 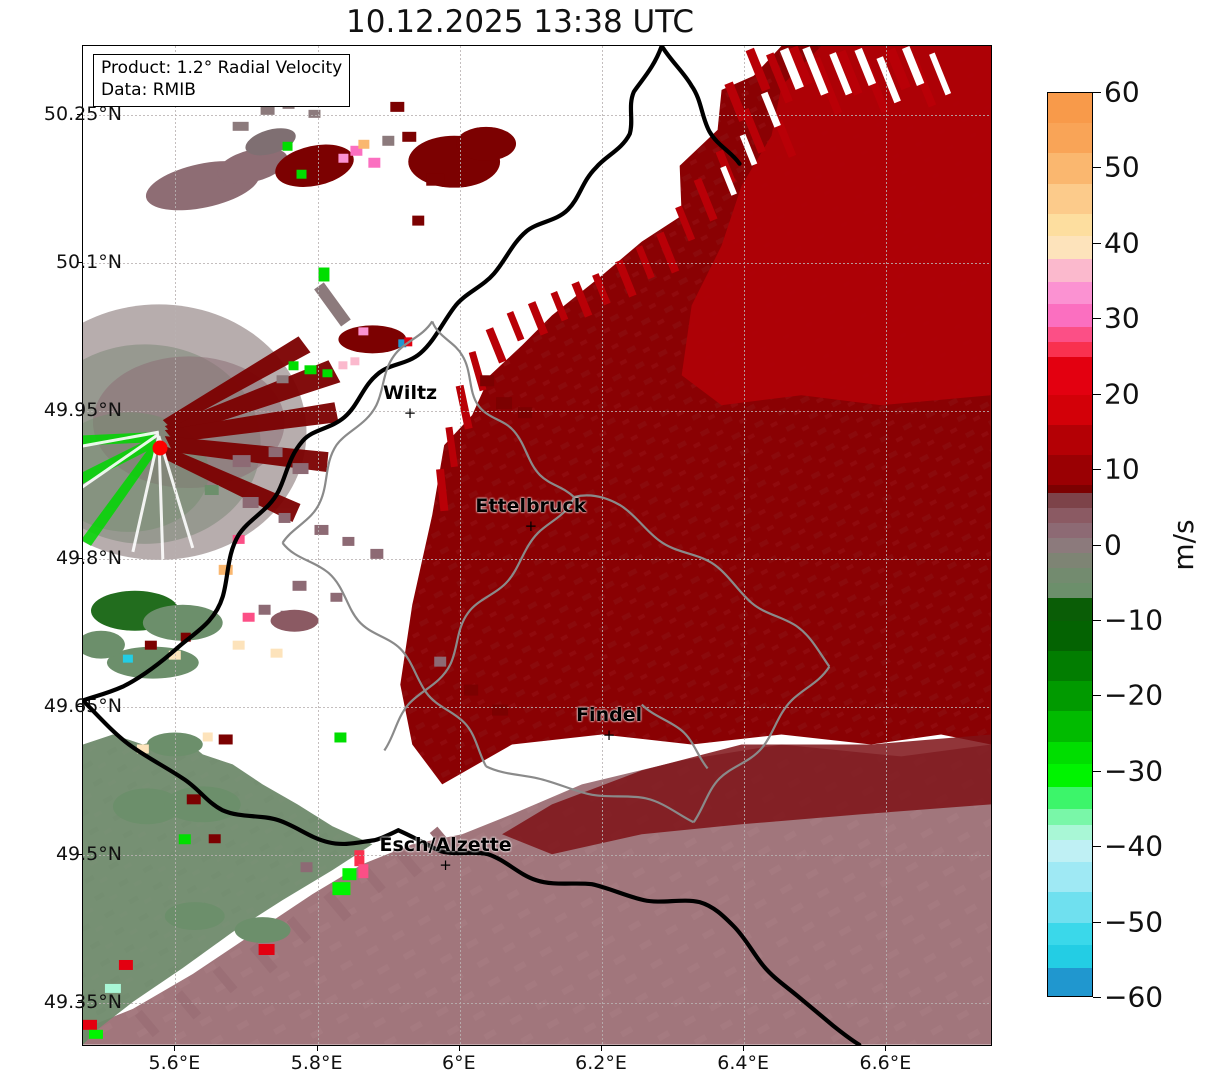 What do you see at coordinates (82, 705) in the screenshot?
I see `y-axis-label: 49.65°N` at bounding box center [82, 705].